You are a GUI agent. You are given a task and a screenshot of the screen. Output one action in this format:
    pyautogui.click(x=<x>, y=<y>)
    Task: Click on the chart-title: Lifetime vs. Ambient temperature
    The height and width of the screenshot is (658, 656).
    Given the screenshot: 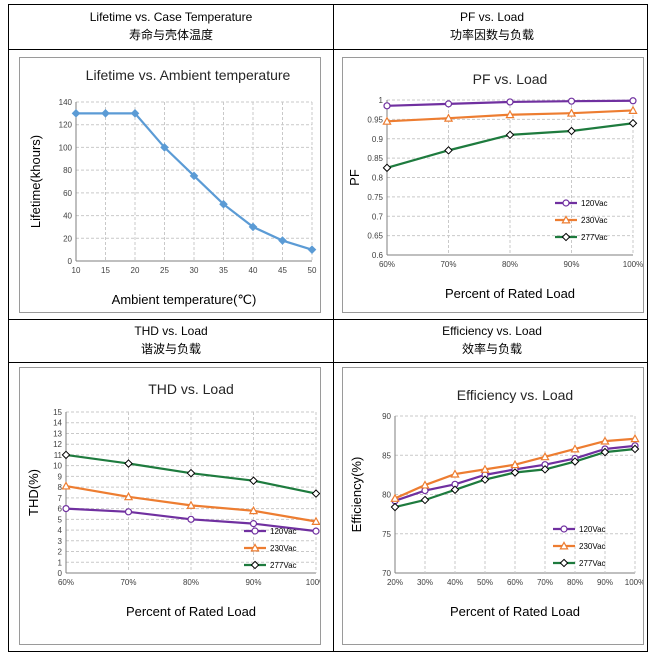 What is the action you would take?
    pyautogui.click(x=188, y=75)
    